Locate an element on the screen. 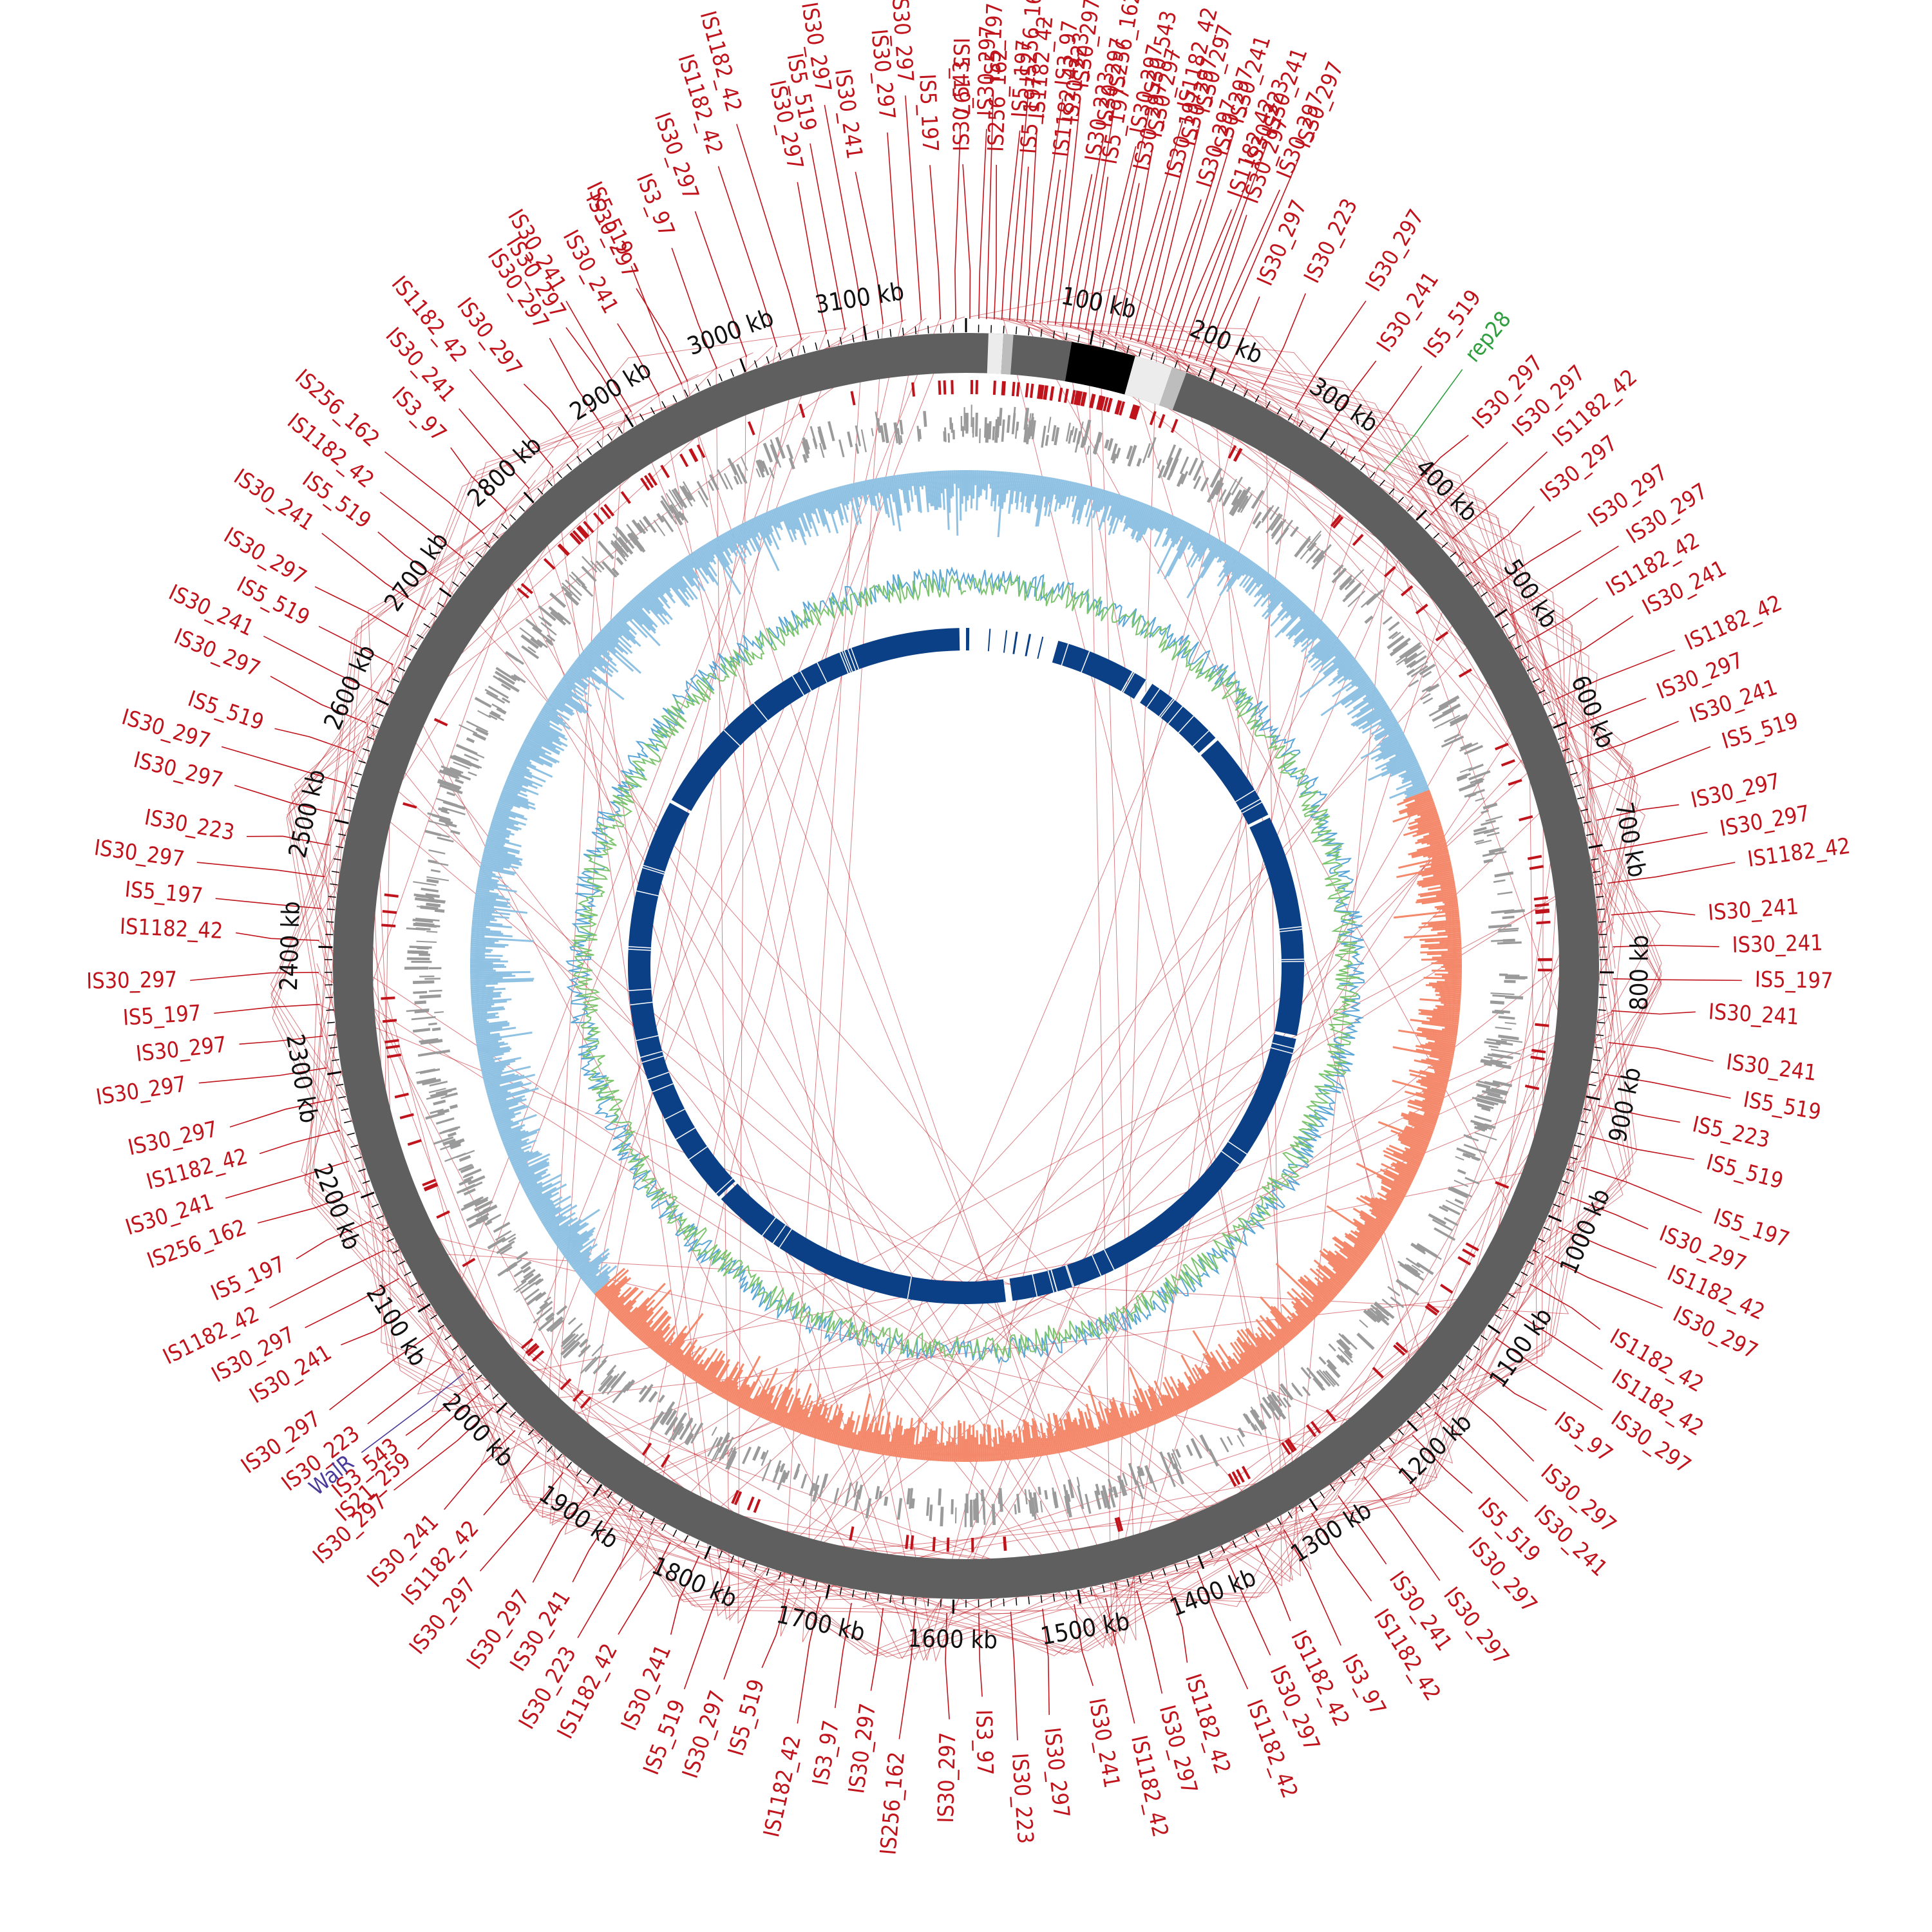  is-feature-label: IS30_241 is located at coordinates (1753, 910).